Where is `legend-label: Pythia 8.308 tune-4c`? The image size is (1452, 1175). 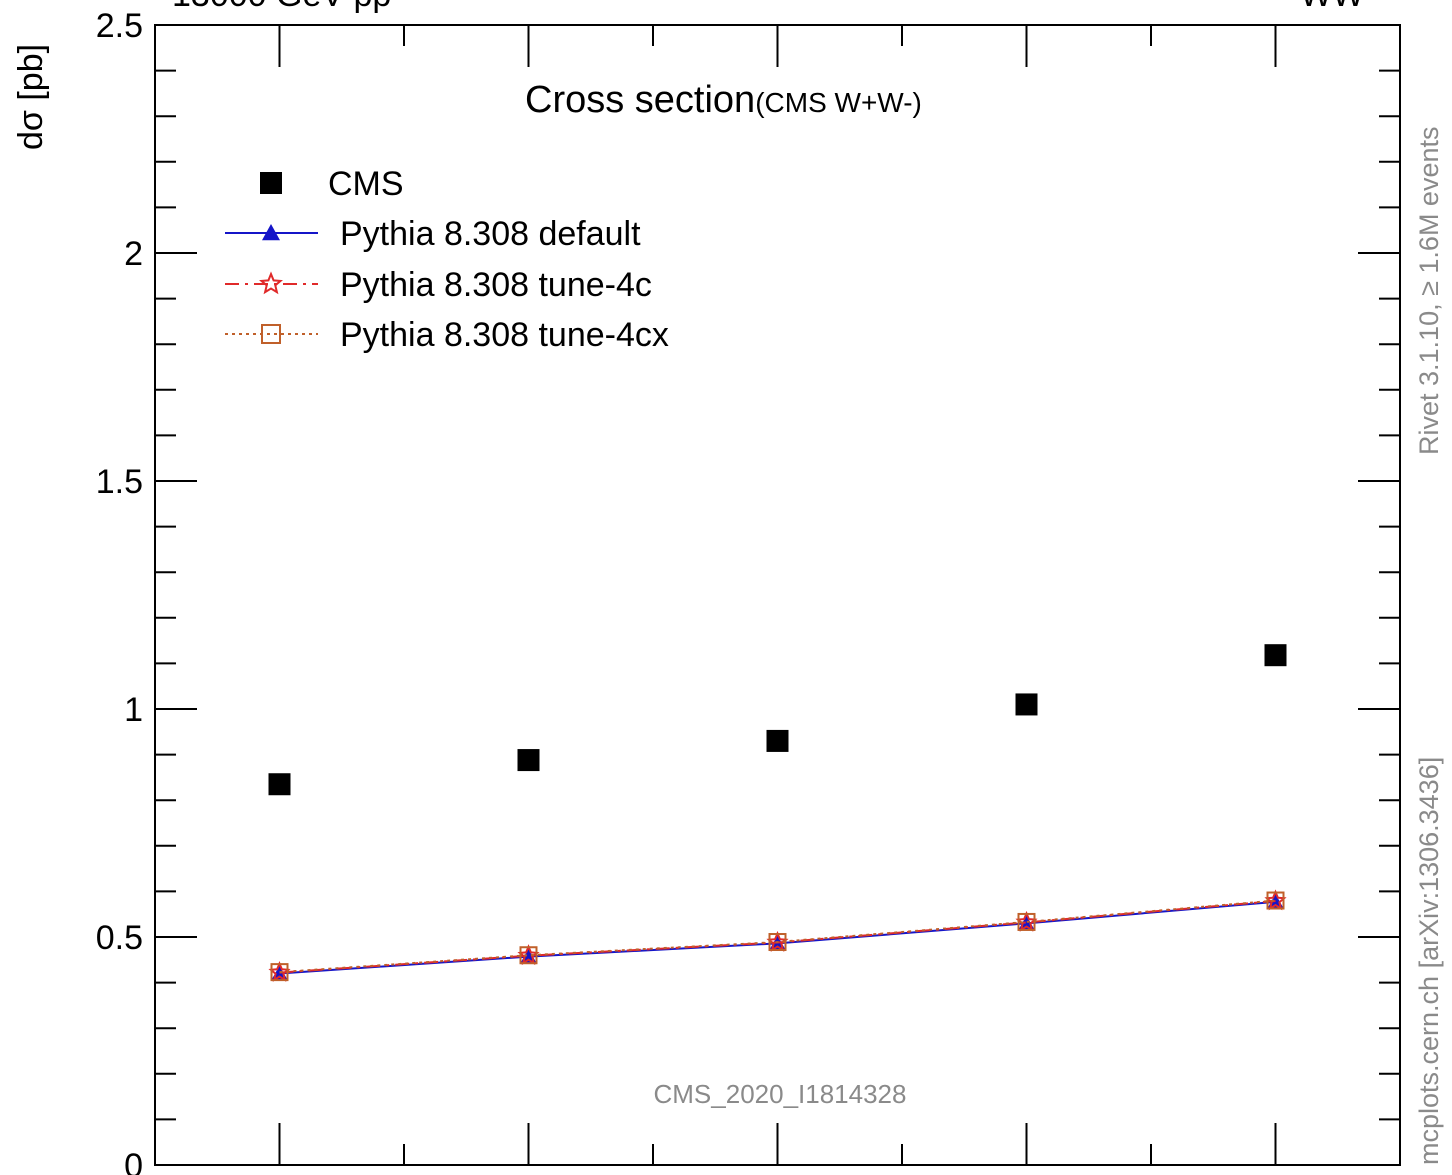 legend-label: Pythia 8.308 tune-4c is located at coordinates (496, 285).